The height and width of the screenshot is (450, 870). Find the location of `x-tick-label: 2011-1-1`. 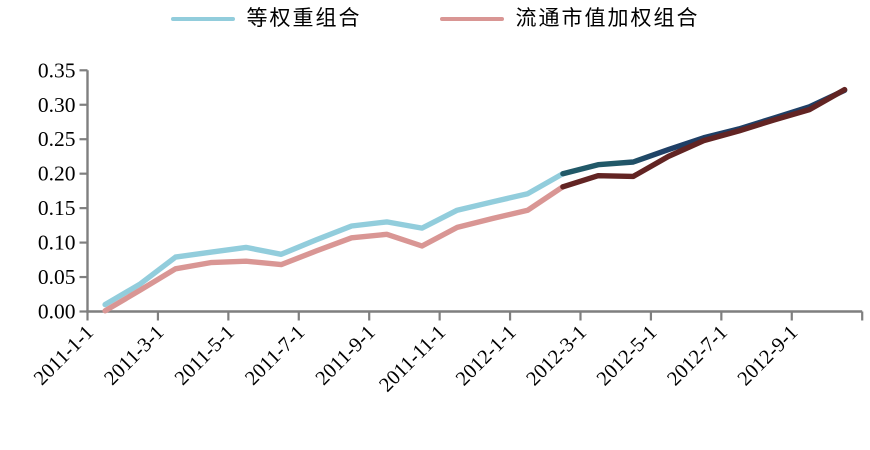

x-tick-label: 2011-1-1 is located at coordinates (64, 355).